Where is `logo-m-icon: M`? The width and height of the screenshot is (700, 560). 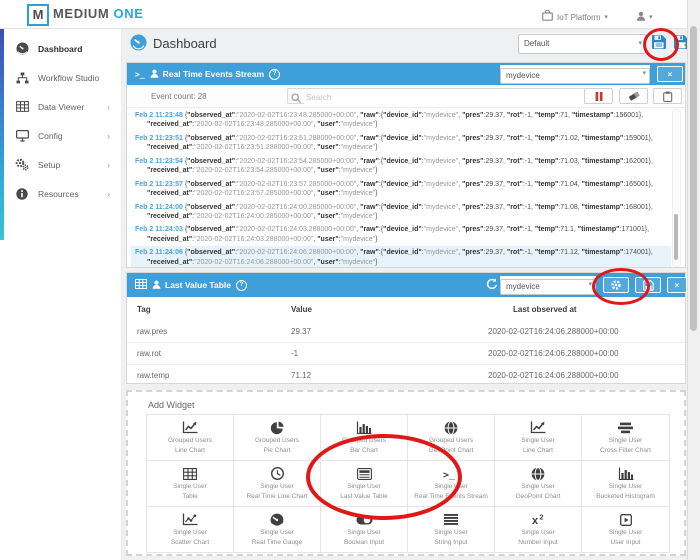
logo-m-icon: M is located at coordinates (38, 15).